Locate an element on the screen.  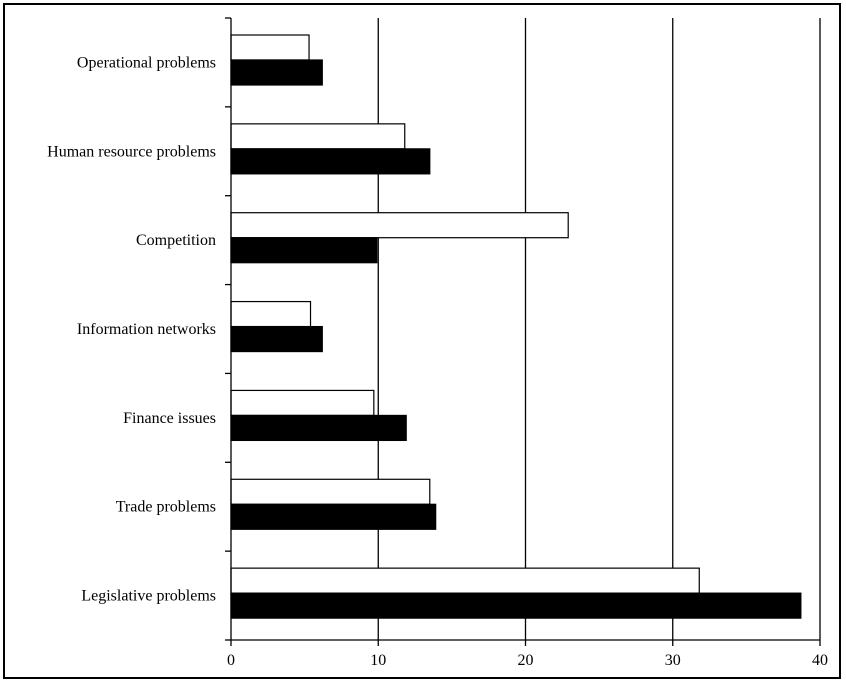
bar-series1-information-networks is located at coordinates (271, 314).